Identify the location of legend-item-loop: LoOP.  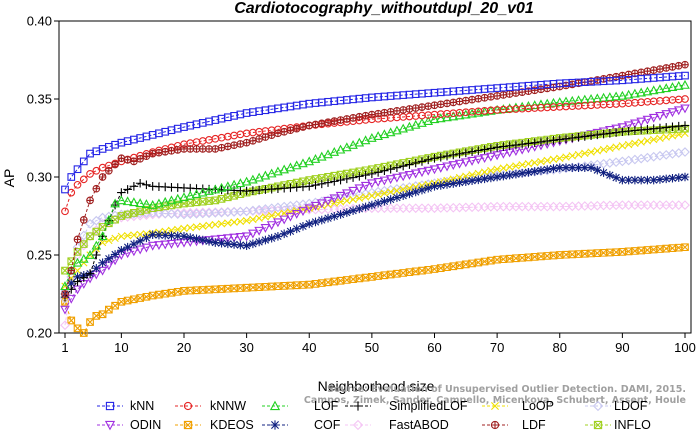
(518, 406).